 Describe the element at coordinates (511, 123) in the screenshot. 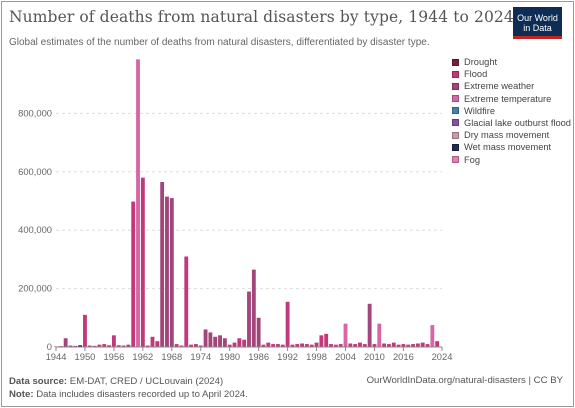

I see `legend-item: Glacial lake outburst flood` at that location.